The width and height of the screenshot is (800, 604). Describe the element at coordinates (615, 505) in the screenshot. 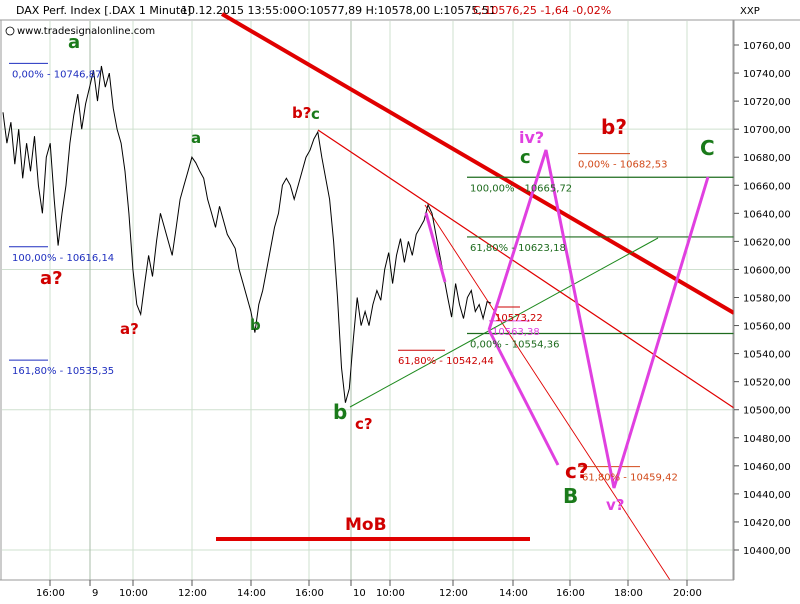

I see `wave-label-v: v?` at that location.